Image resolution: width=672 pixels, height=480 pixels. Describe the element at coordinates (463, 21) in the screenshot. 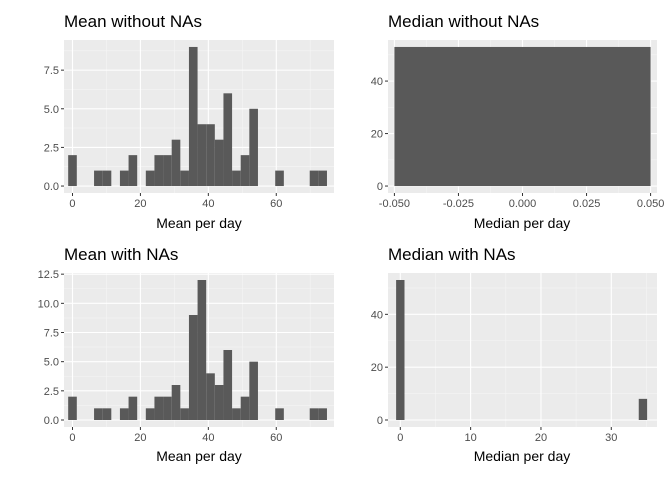

I see `chart-title: Median without NAs` at that location.